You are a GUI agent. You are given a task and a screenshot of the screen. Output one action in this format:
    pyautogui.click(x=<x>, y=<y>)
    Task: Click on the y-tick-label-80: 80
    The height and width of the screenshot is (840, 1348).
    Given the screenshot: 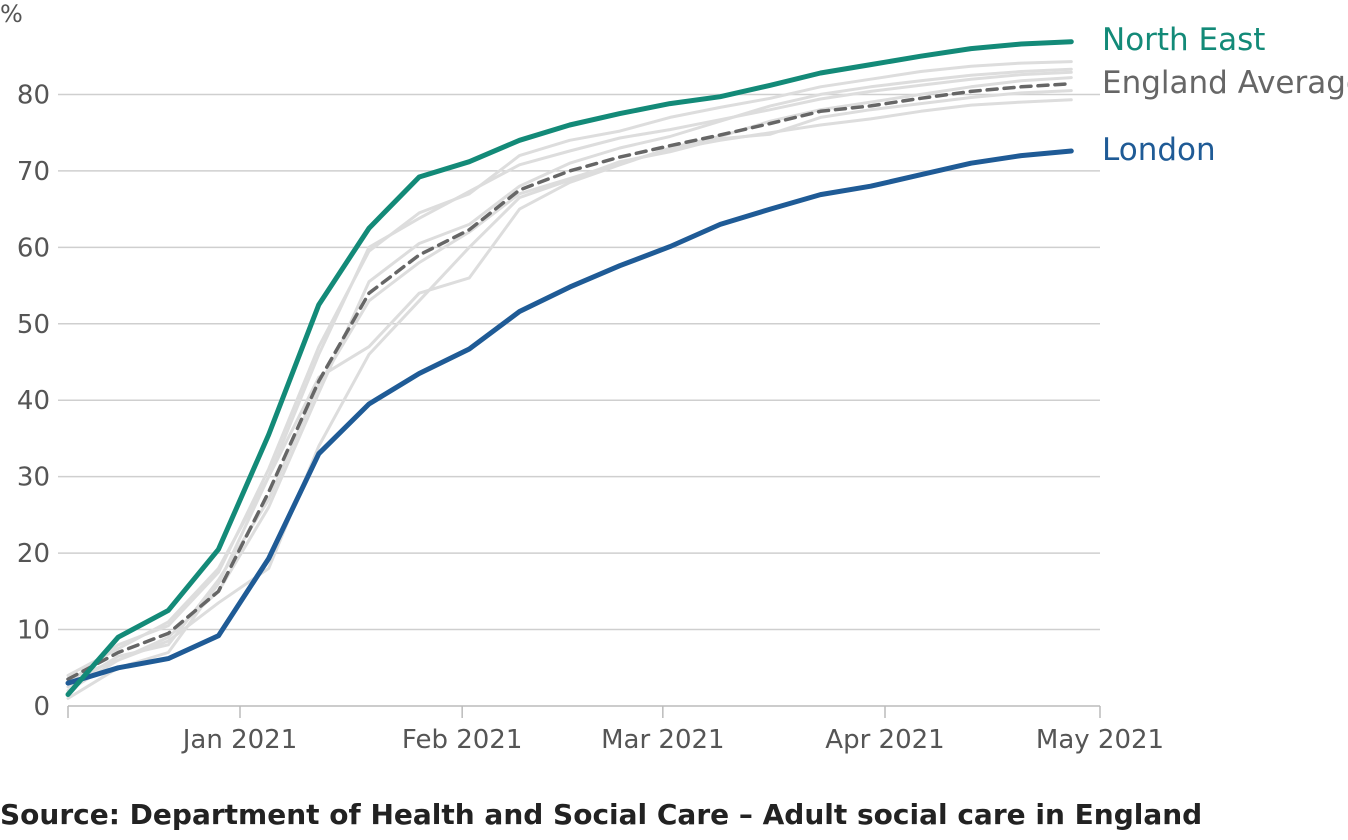 What is the action you would take?
    pyautogui.click(x=33, y=95)
    